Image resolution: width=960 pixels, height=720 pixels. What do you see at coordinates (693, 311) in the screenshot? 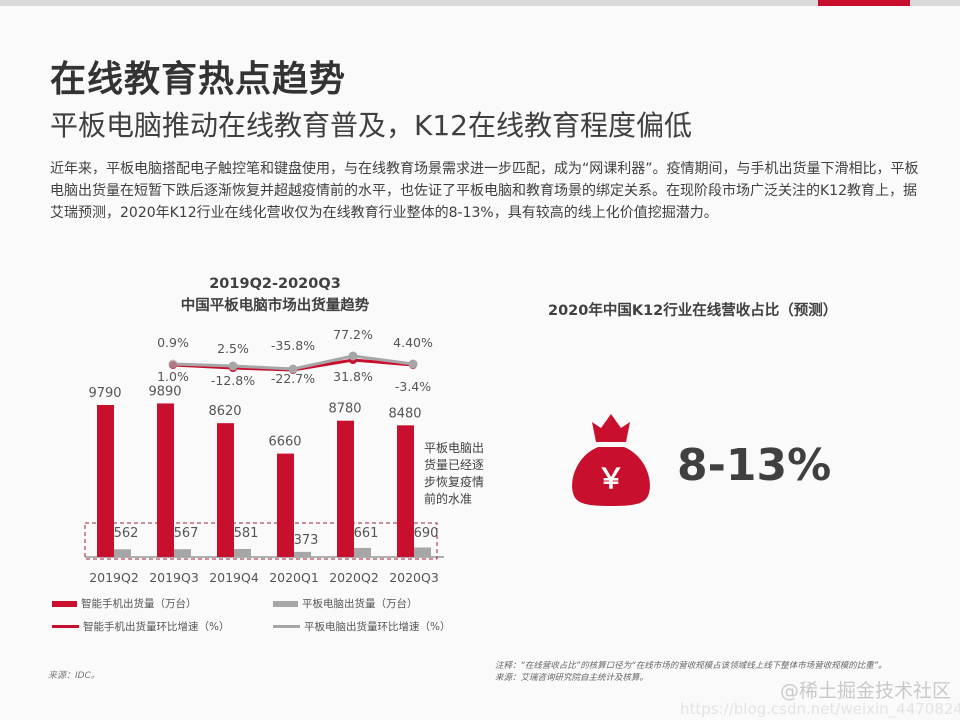
I see `k12-title: 2020年中国K12行业在线营收占比（预测）` at bounding box center [693, 311].